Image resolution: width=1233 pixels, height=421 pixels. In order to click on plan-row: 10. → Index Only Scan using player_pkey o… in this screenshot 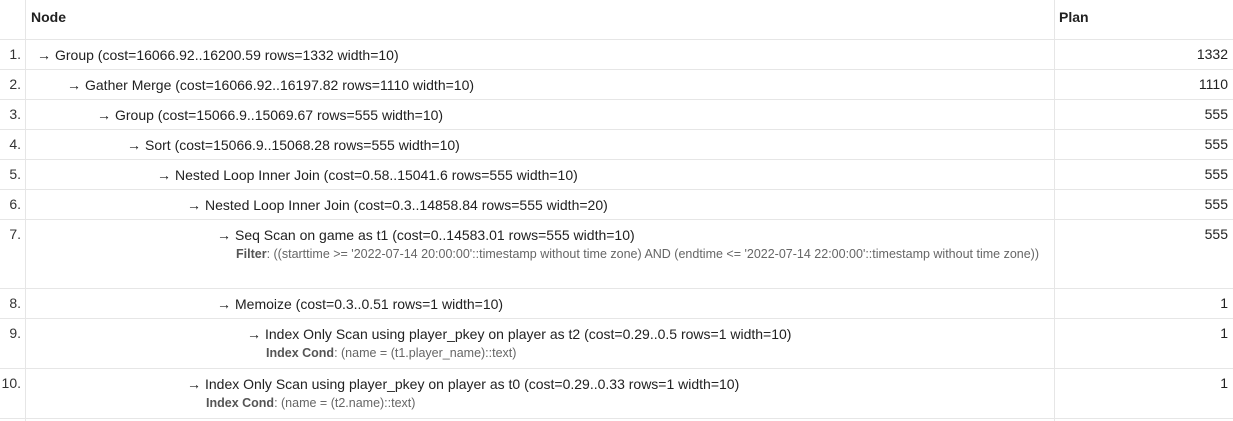, I will do `click(616, 394)`.